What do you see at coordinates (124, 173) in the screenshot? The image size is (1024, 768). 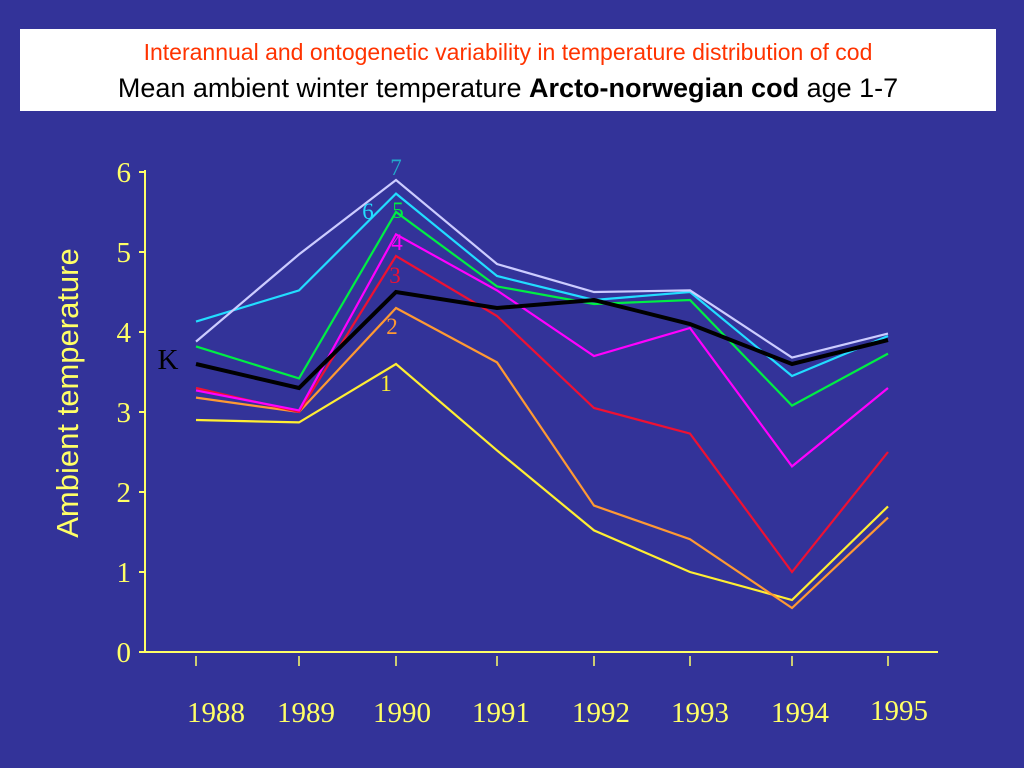 I see `y-tick-label: 6` at bounding box center [124, 173].